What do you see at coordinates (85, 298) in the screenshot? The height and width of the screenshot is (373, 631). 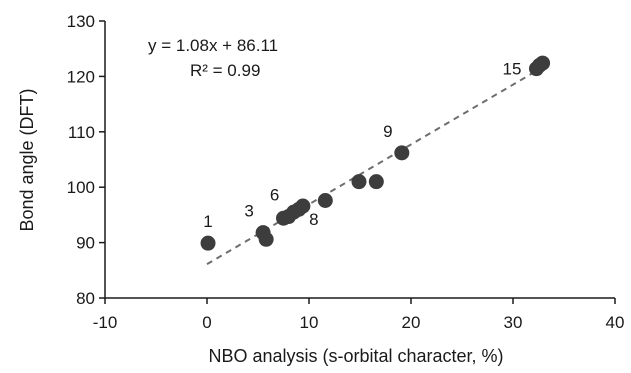 I see `y-tick-label: 80` at bounding box center [85, 298].